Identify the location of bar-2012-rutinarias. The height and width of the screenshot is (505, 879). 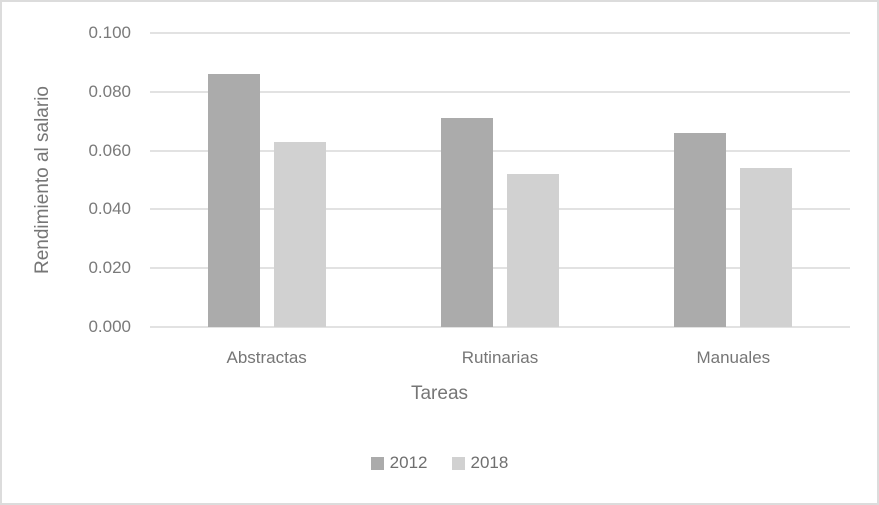
(466, 222).